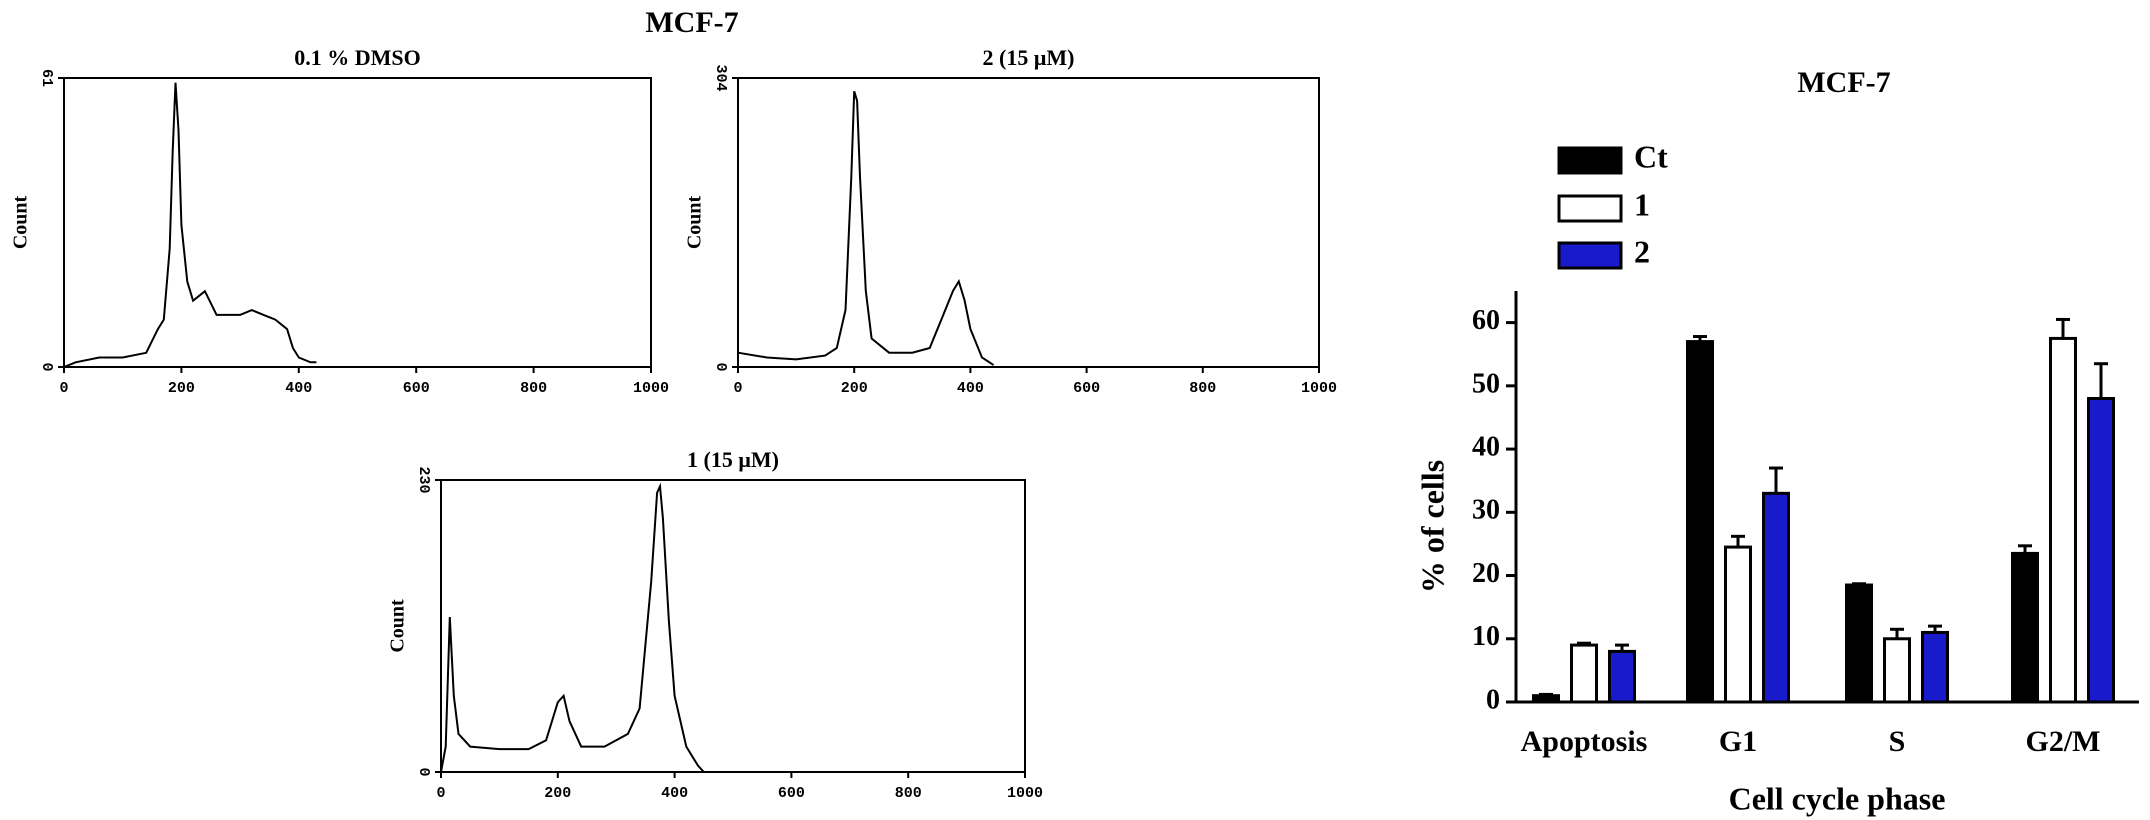 This screenshot has height=820, width=2150. I want to click on legend-label: 2, so click(1642, 251).